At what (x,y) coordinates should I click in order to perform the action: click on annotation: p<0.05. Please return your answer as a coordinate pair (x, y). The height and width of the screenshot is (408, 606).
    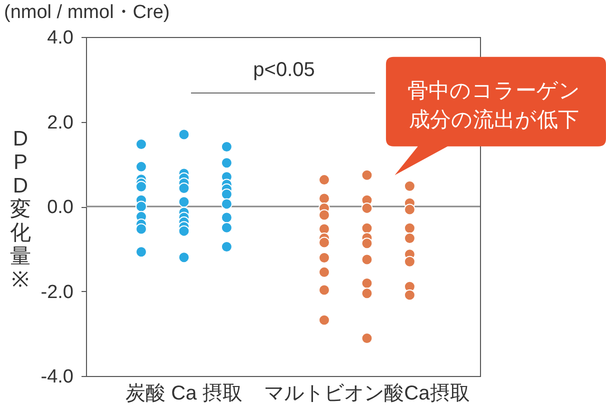
    Looking at the image, I should click on (284, 70).